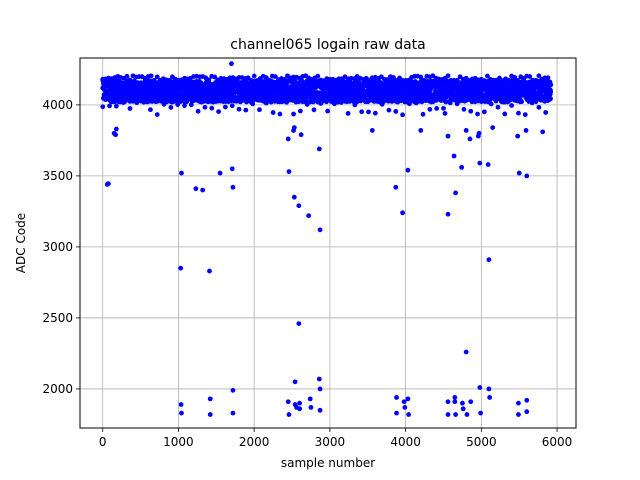 This screenshot has width=640, height=480. What do you see at coordinates (178, 442) in the screenshot?
I see `x-tick-label: 1000` at bounding box center [178, 442].